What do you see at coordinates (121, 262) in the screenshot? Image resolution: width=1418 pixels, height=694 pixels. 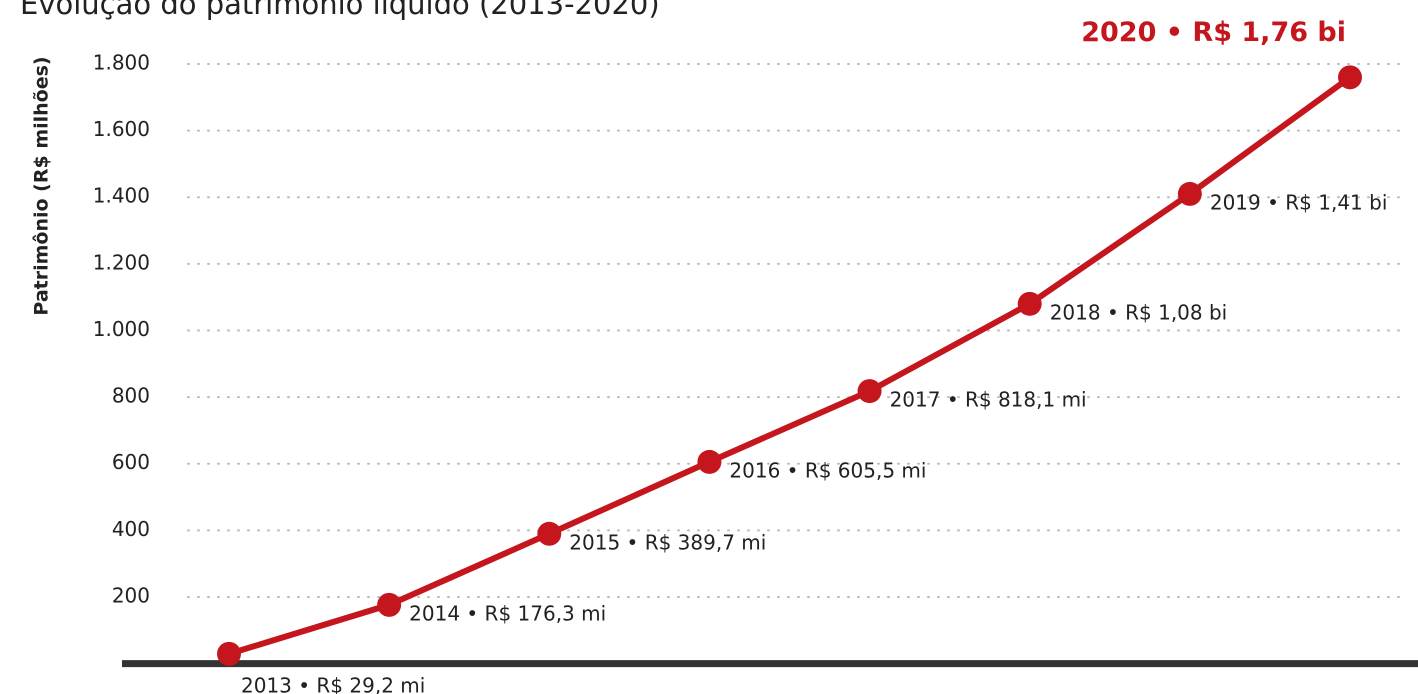 I see `y-tick-label: 1.200` at bounding box center [121, 262].